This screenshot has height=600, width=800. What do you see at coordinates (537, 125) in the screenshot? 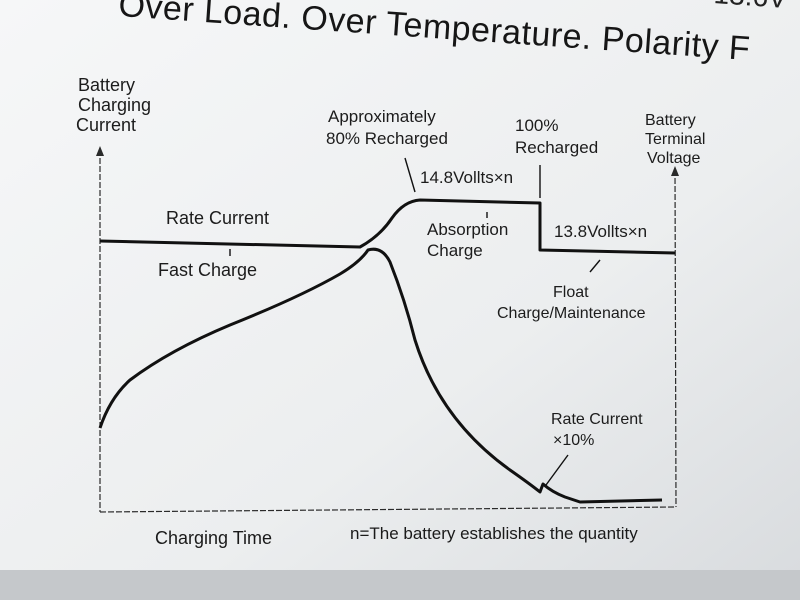
I see `full-label-1: 100%` at bounding box center [537, 125].